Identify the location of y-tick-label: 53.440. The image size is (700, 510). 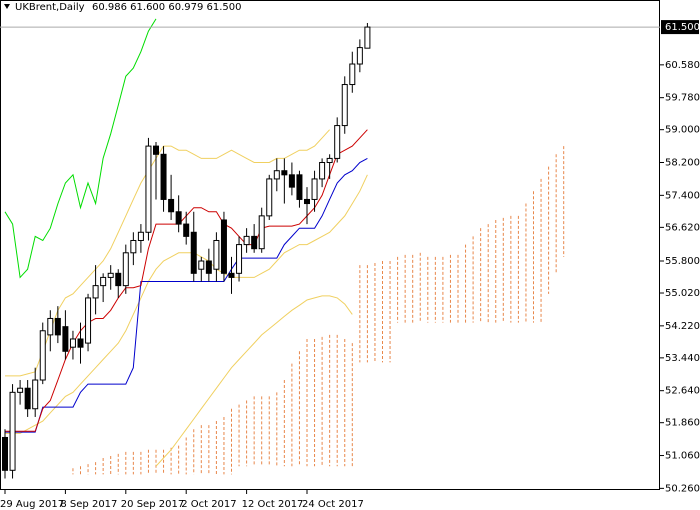
(682, 358).